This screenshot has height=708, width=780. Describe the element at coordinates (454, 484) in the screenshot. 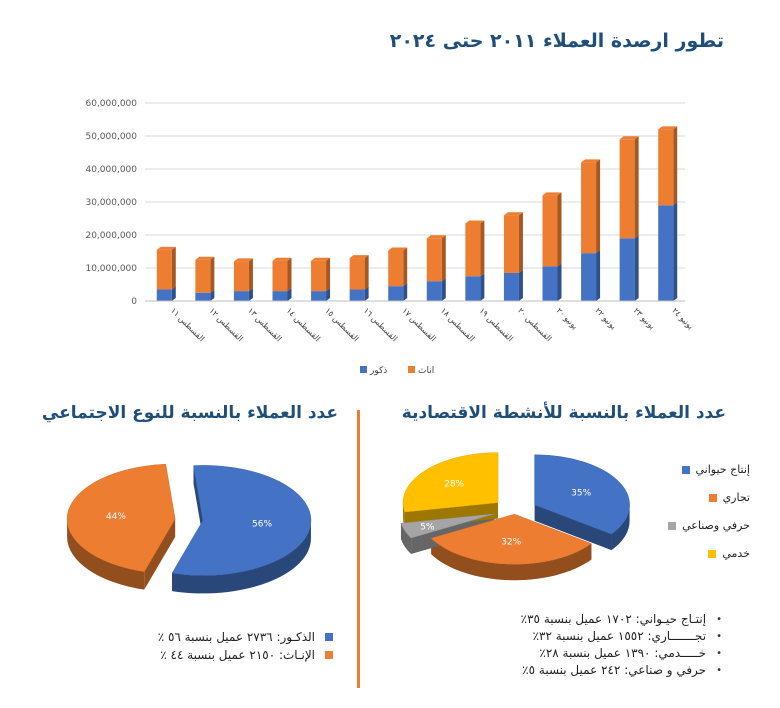

I see `pie-data-label: 28%` at that location.